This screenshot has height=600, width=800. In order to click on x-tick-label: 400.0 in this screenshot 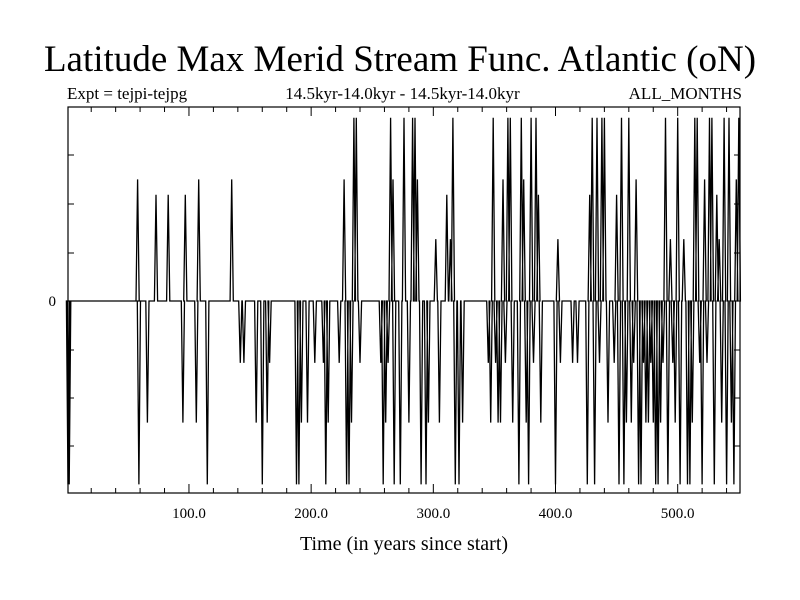, I will do `click(556, 514)`.